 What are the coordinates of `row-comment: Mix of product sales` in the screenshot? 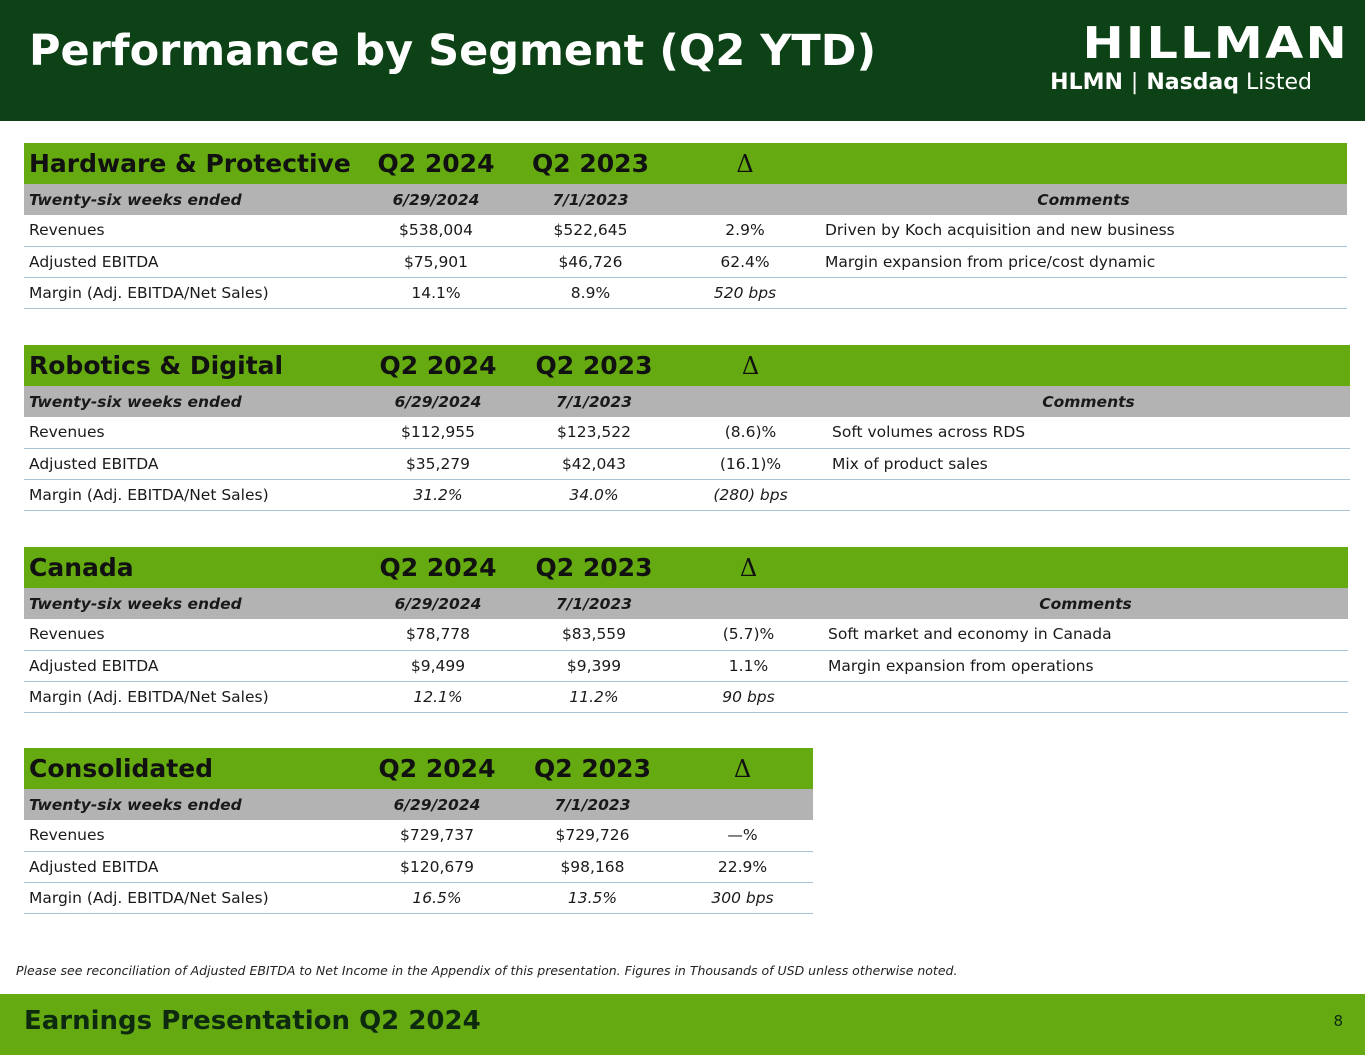 It's located at (1088, 464).